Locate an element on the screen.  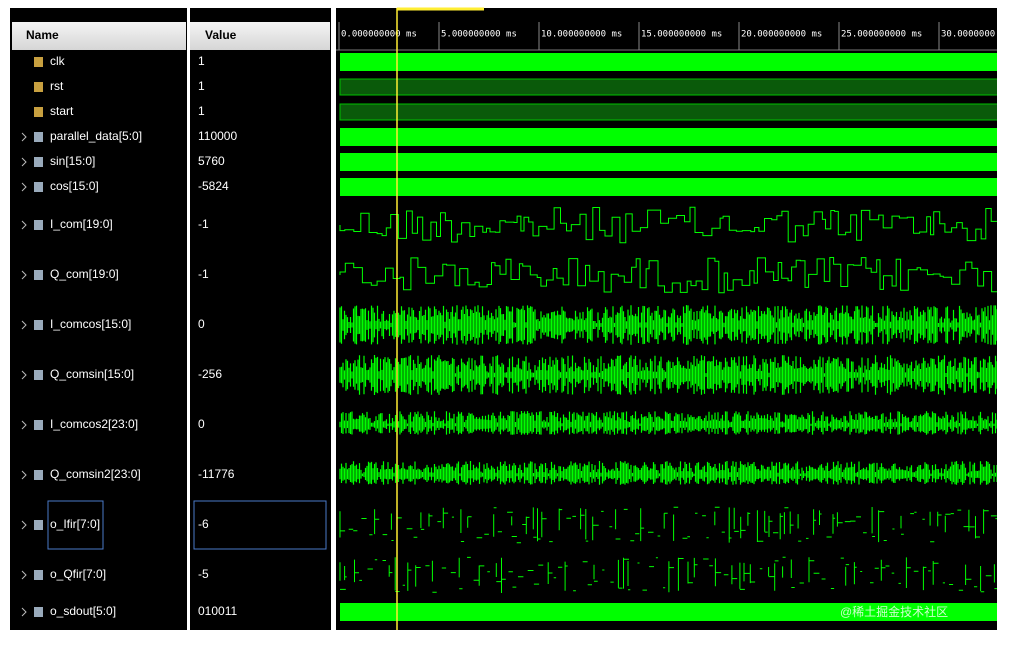
signal-name: clk is located at coordinates (58, 61).